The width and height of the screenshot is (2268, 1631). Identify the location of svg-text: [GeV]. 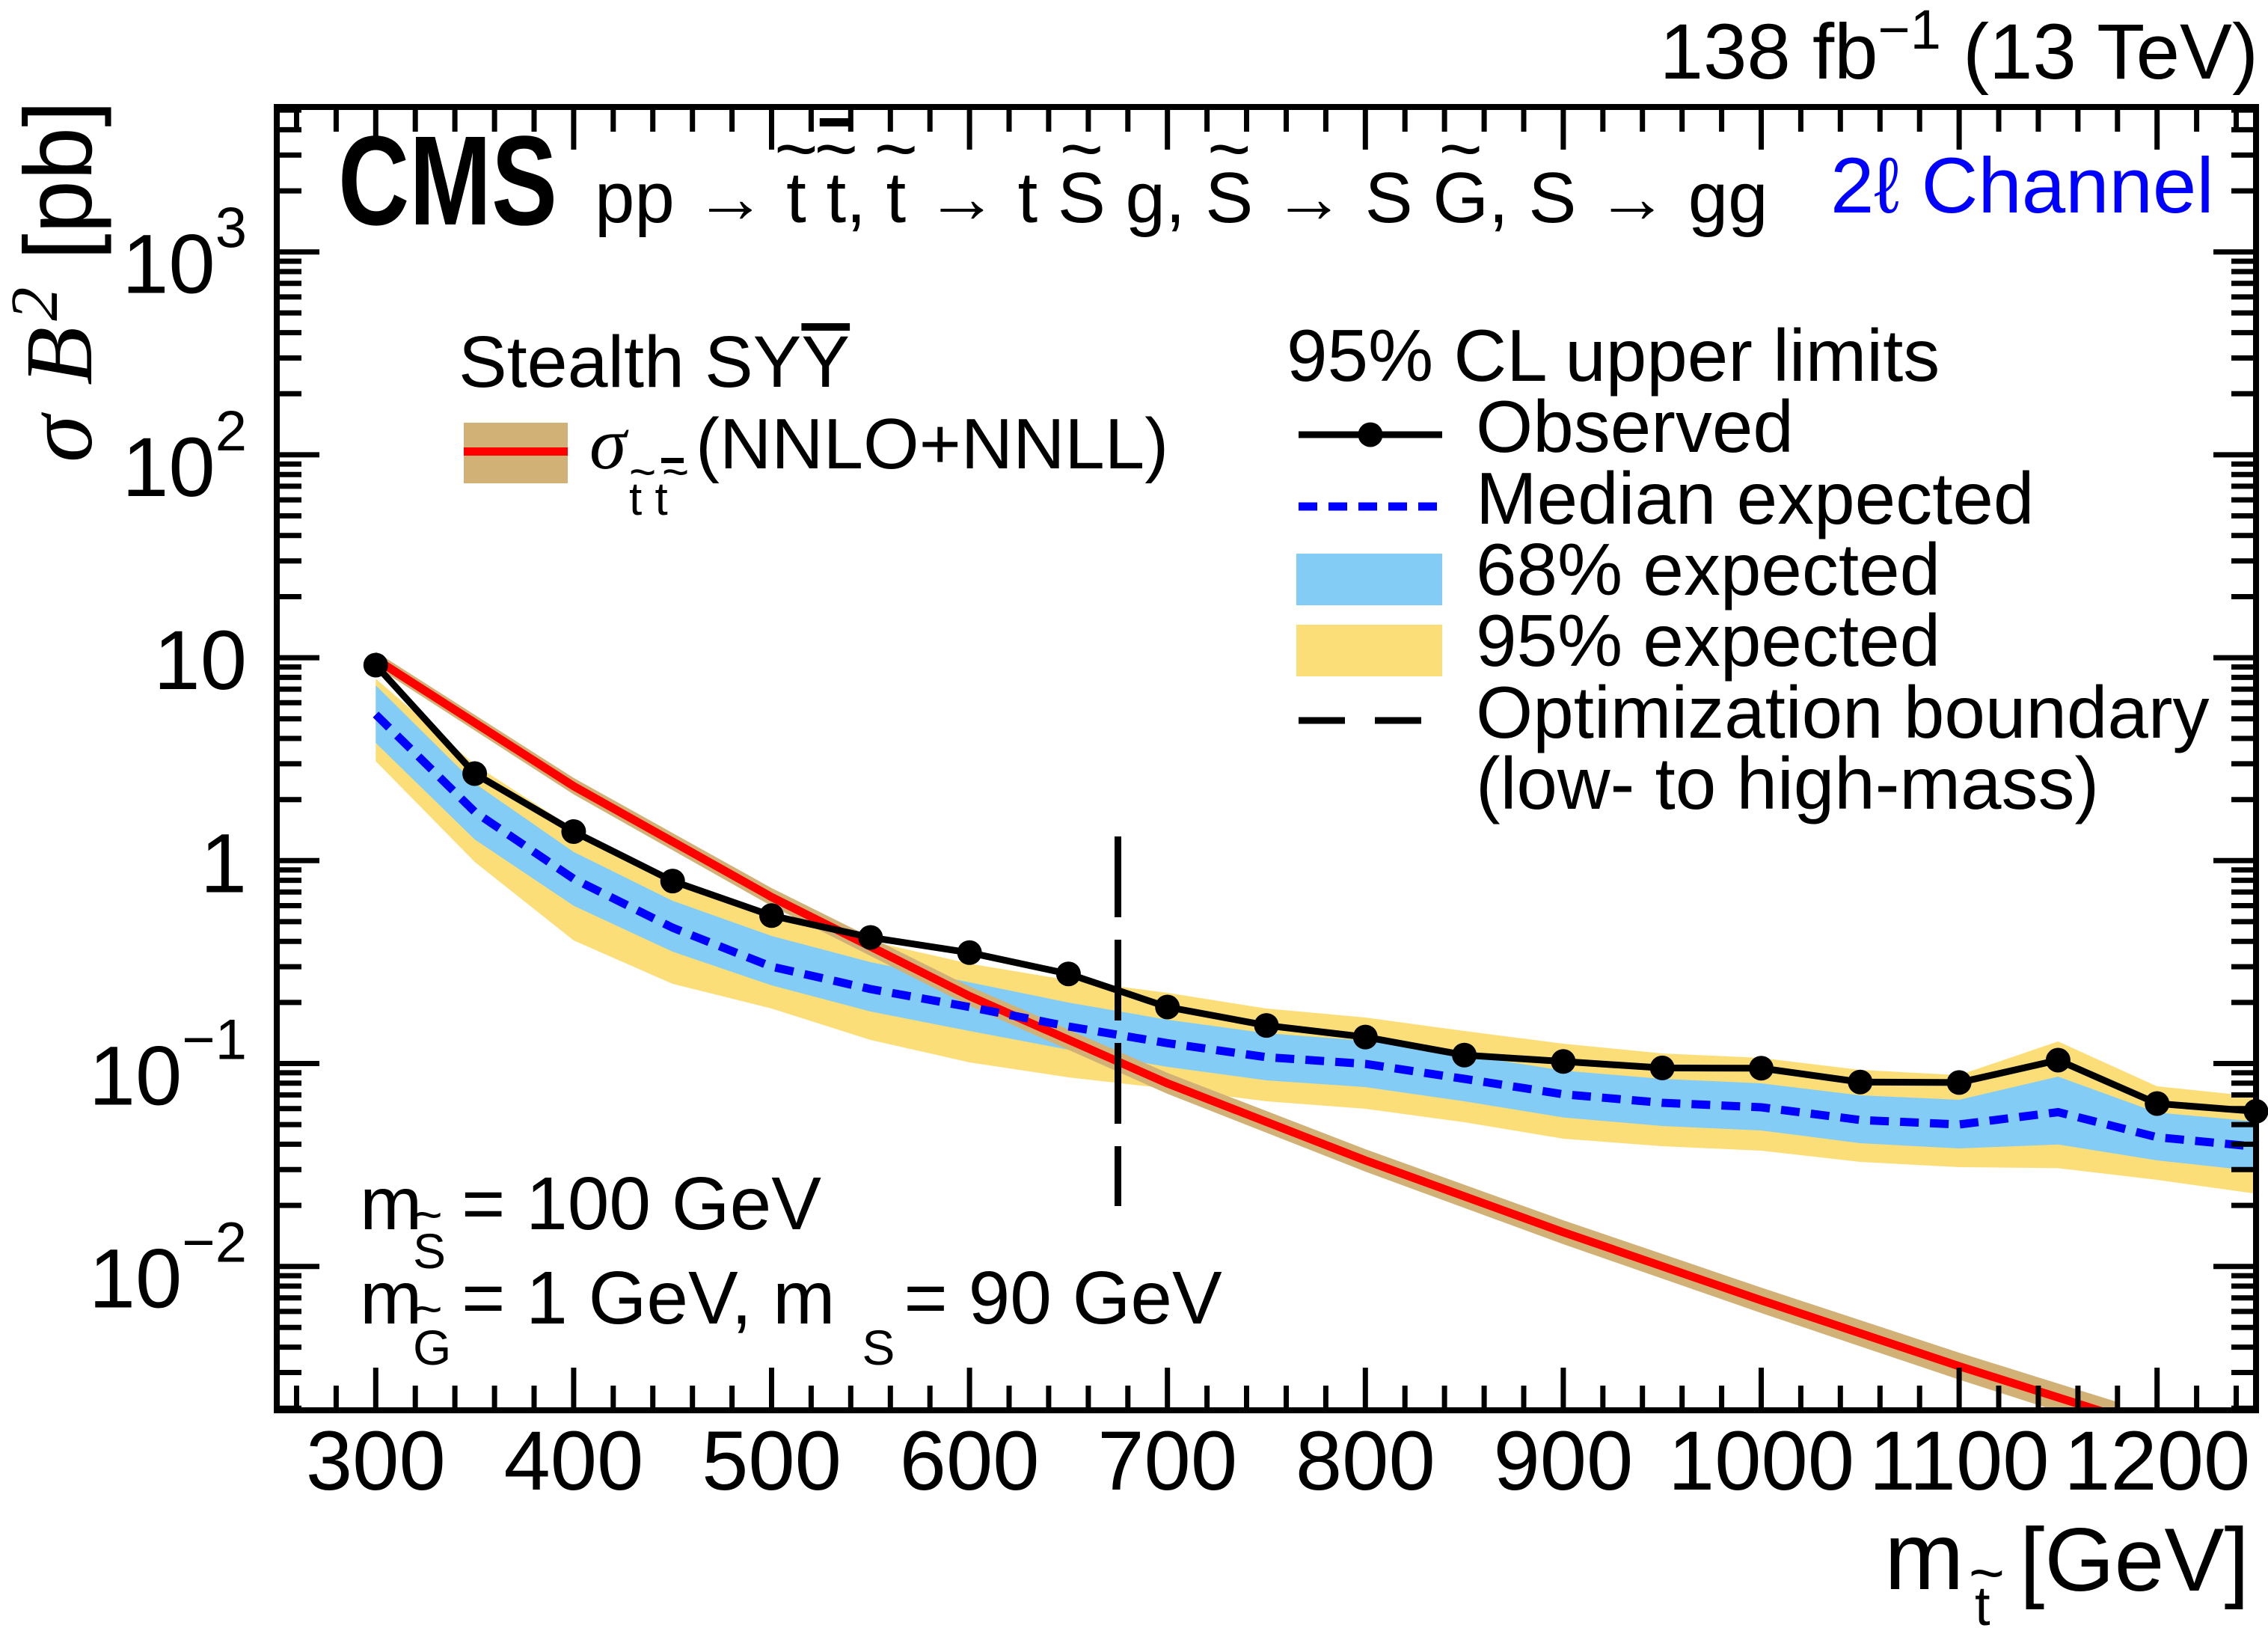
(2134, 1560).